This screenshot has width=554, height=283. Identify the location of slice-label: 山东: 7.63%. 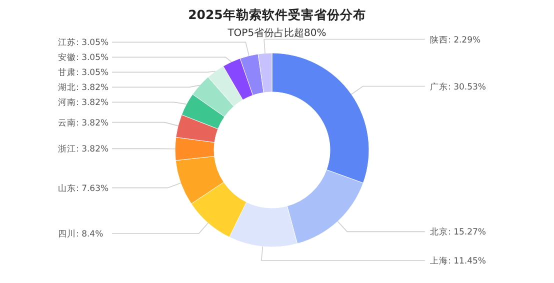
(83, 188).